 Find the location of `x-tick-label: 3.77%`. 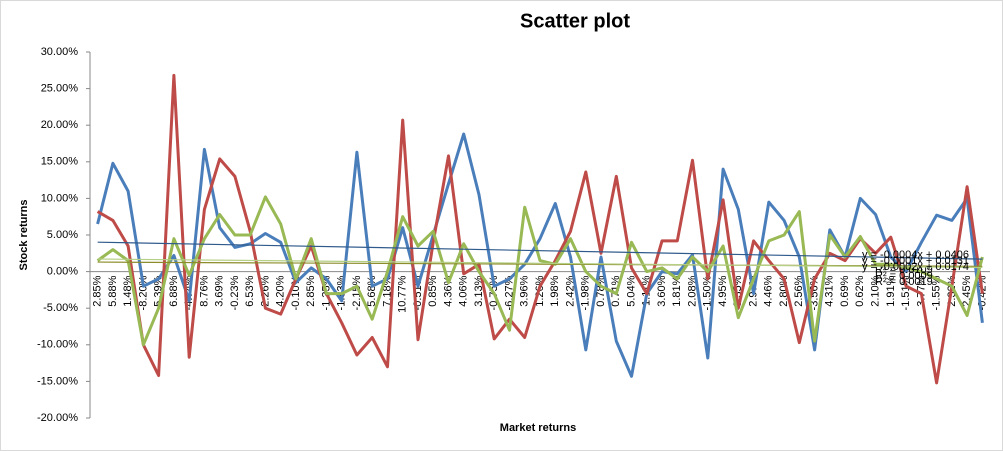

x-tick-label: 3.77% is located at coordinates (921, 290).